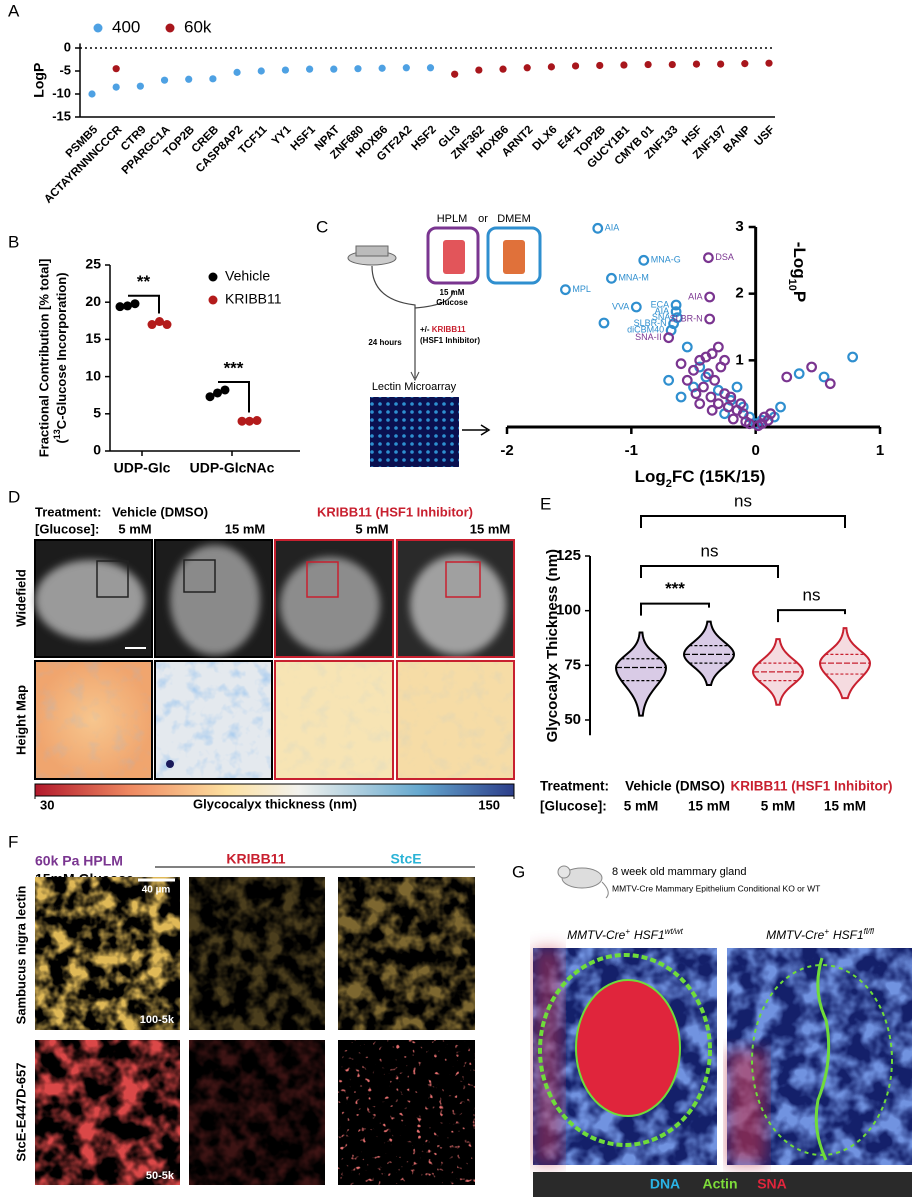 Image resolution: width=915 pixels, height=1200 pixels. What do you see at coordinates (679, 872) in the screenshot?
I see `caption: 8 week old mammary gland` at bounding box center [679, 872].